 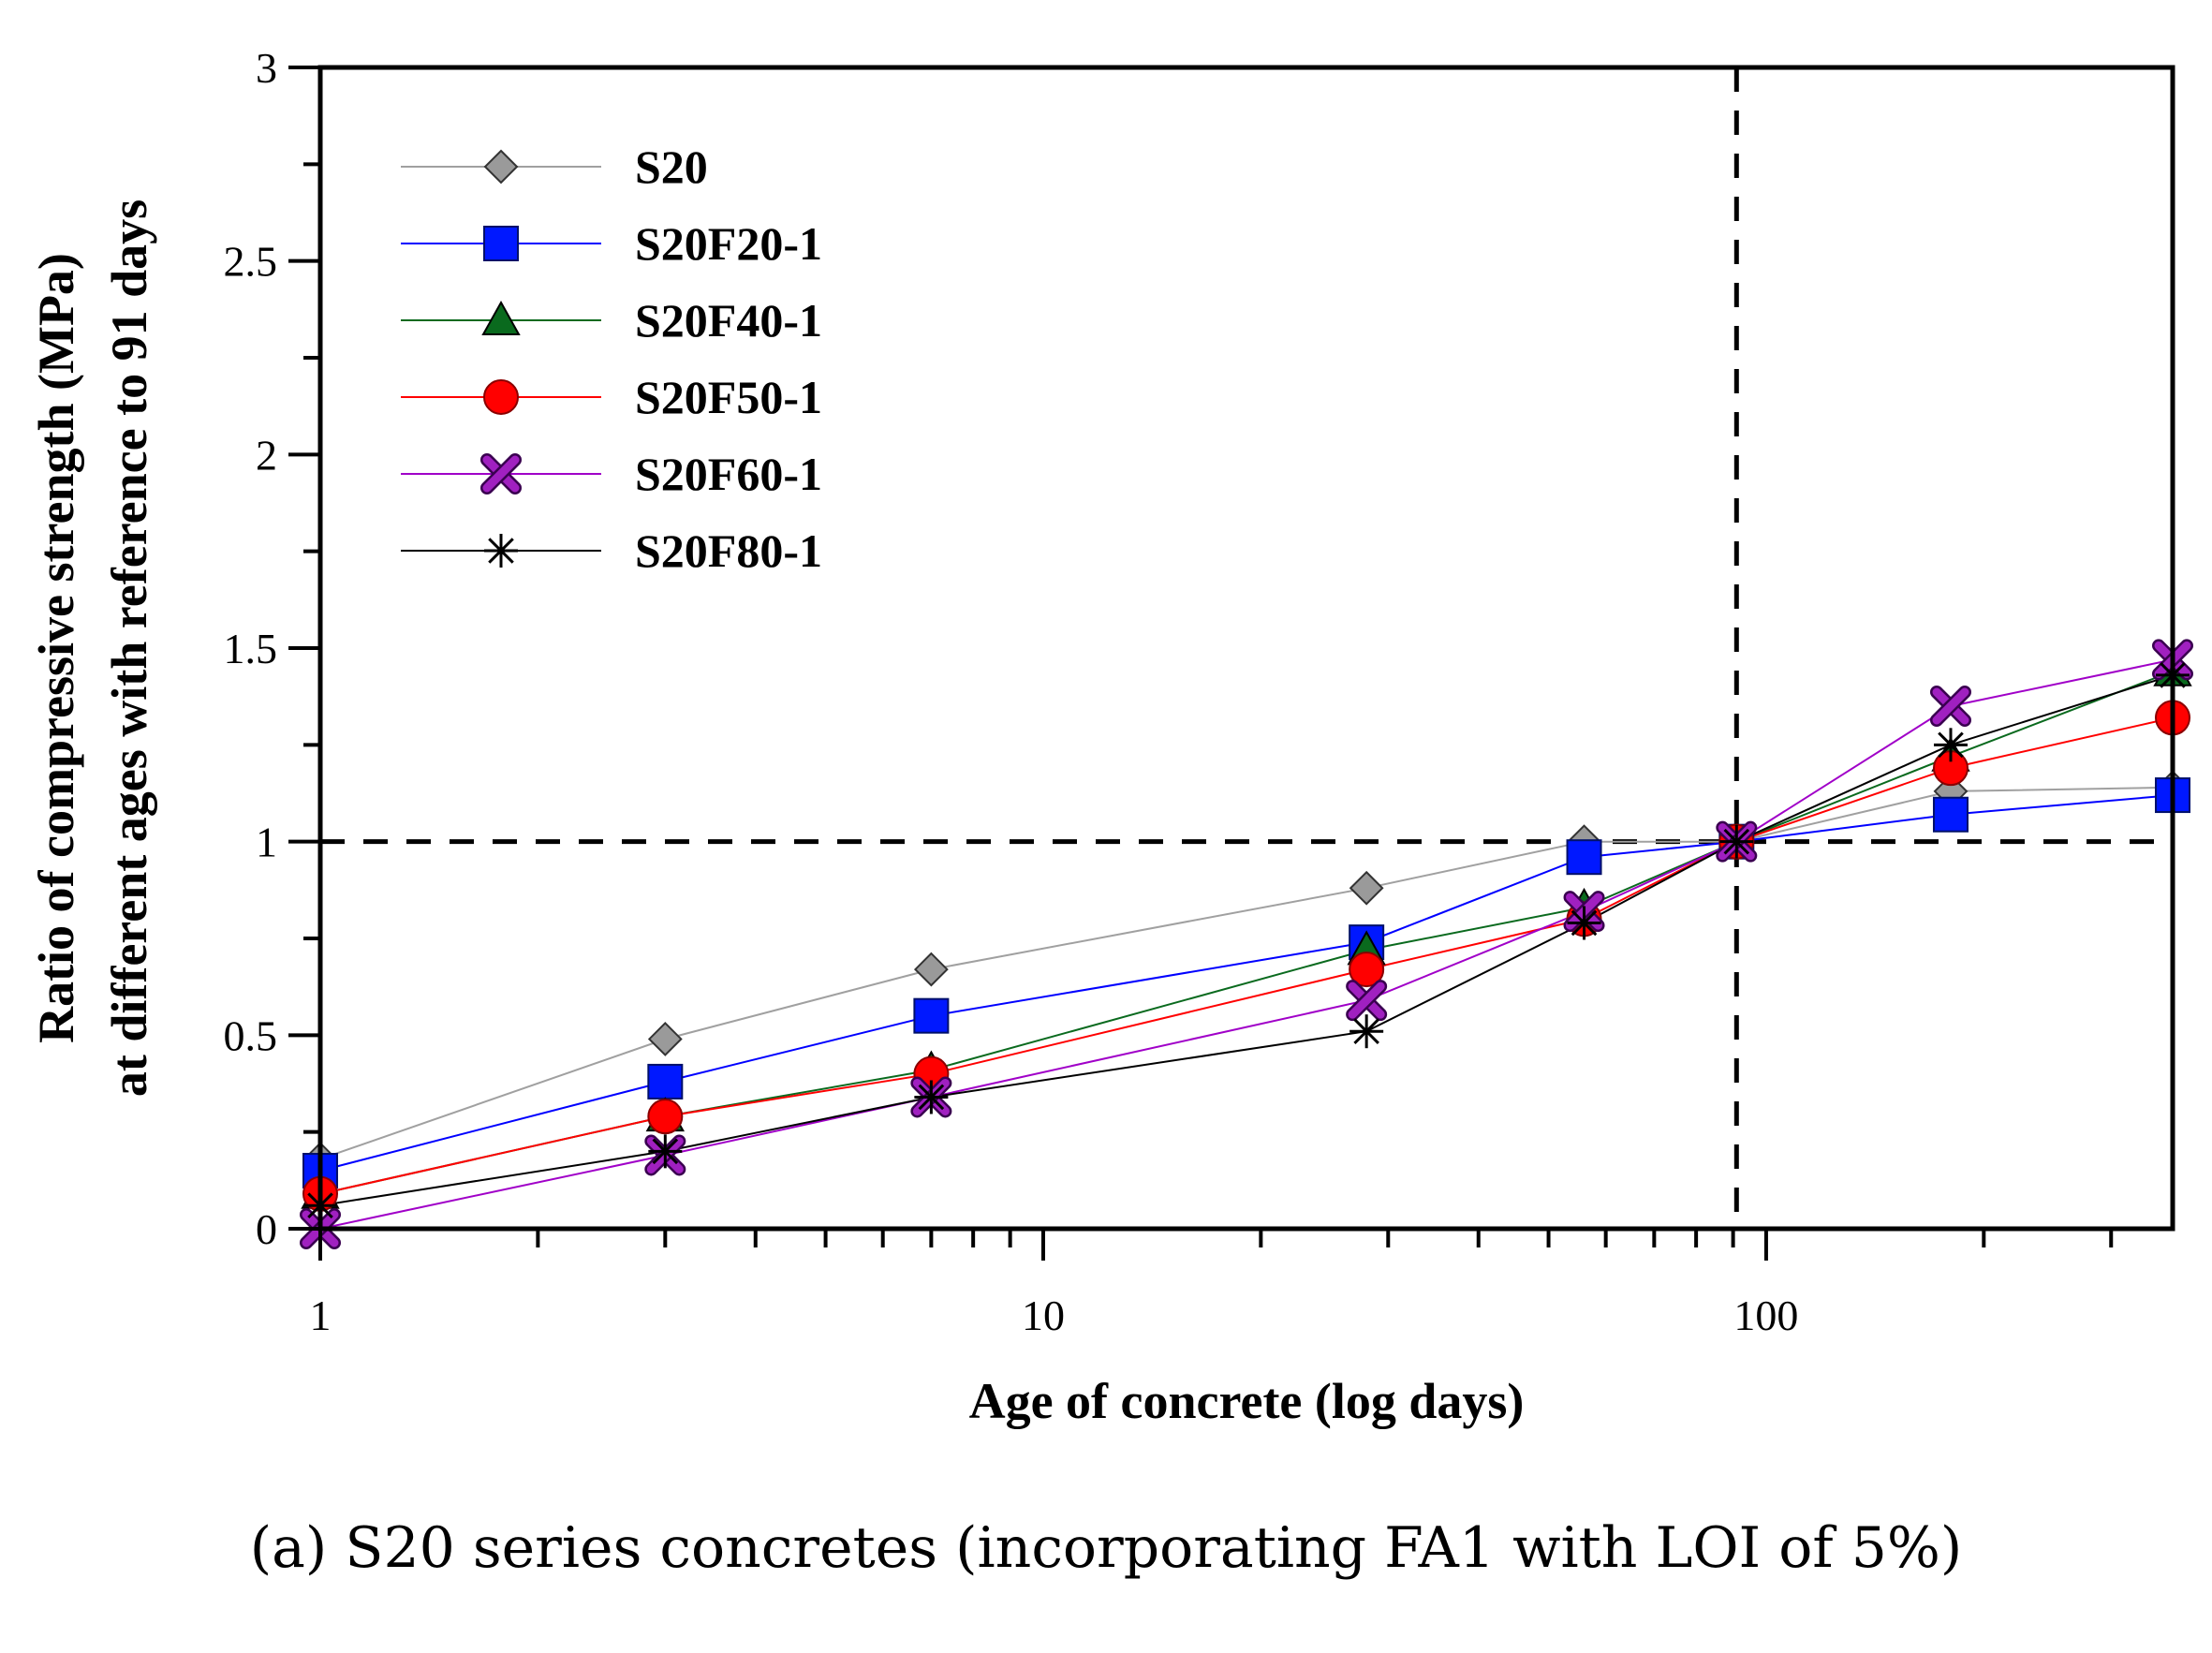 What do you see at coordinates (611, 474) in the screenshot?
I see `legend-item: S20F60-1` at bounding box center [611, 474].